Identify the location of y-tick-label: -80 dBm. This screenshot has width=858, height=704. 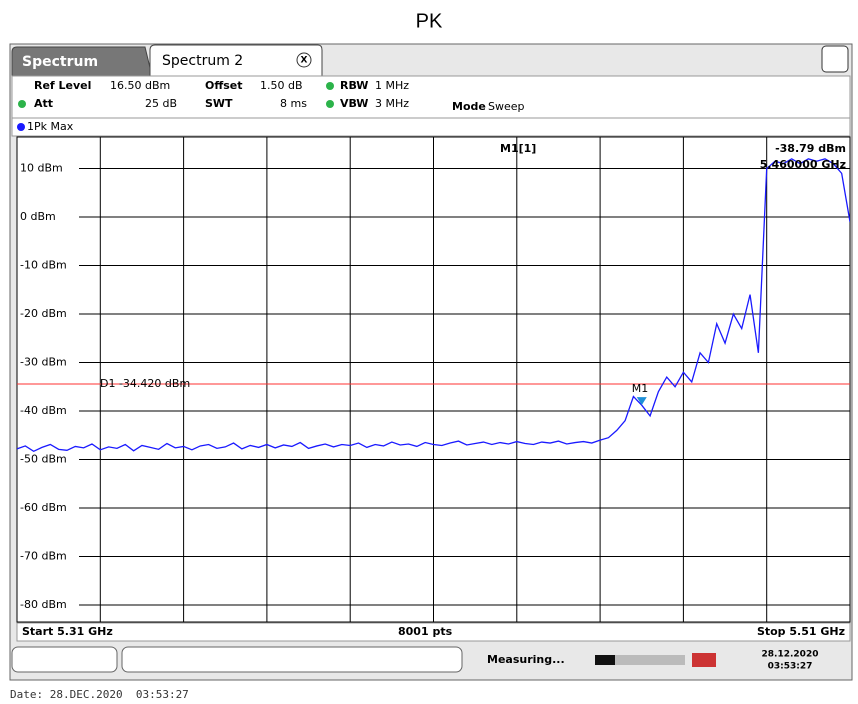
(43, 604).